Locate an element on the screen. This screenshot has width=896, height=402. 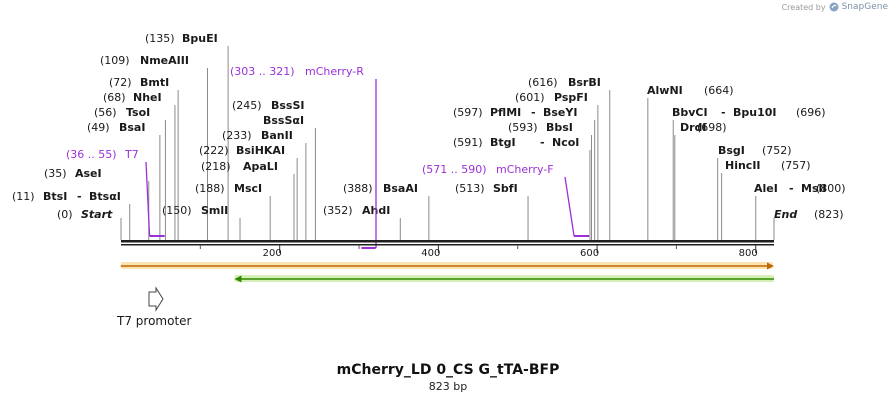
enzyme-name-label: BsrBI is located at coordinates (584, 82).